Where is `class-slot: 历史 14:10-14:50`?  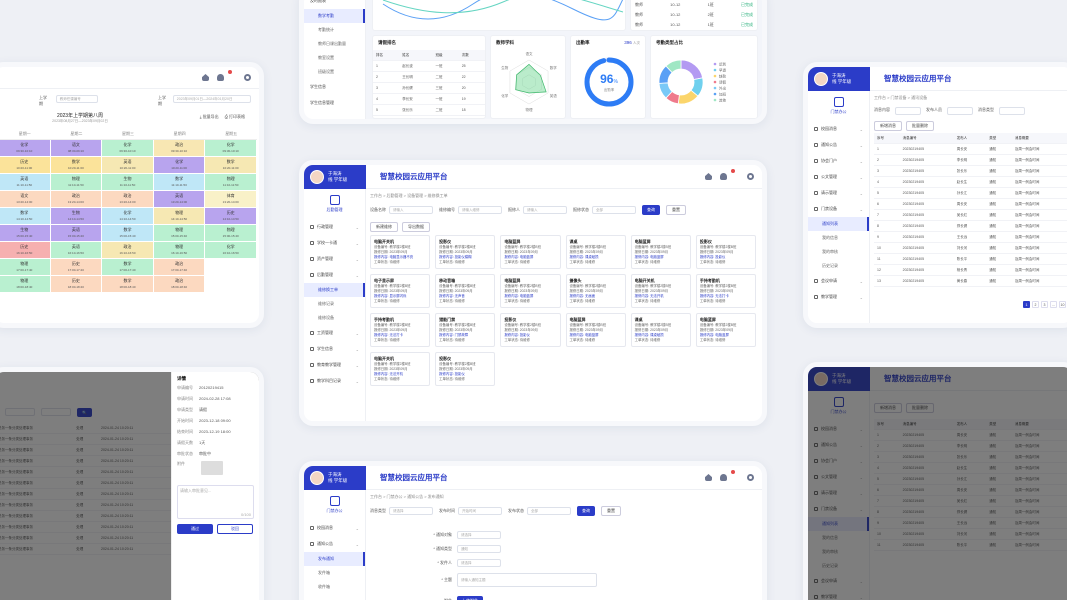
class-slot: 历史 14:10-14:50 is located at coordinates (231, 216).